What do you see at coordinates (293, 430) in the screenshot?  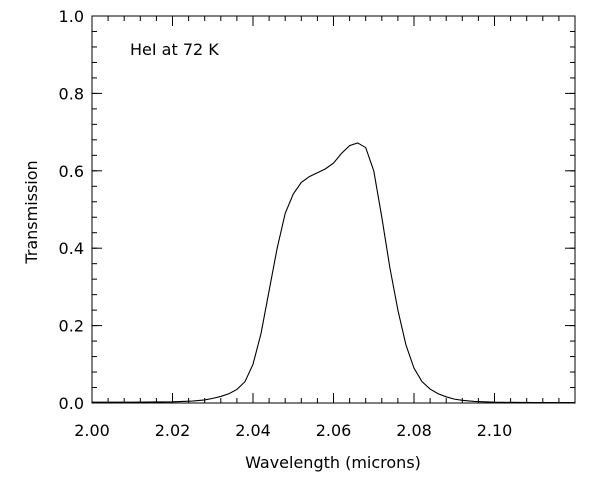 I see `x-tick-labels: 2.00 2.02 2.04 2.06 2.08 2.10` at bounding box center [293, 430].